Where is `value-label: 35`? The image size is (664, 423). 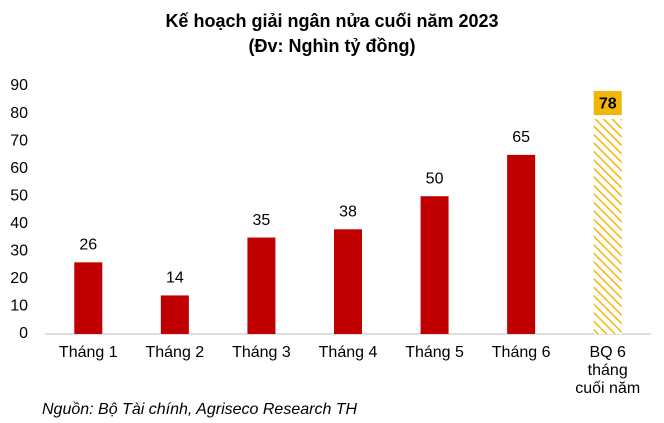 value-label: 35 is located at coordinates (262, 220).